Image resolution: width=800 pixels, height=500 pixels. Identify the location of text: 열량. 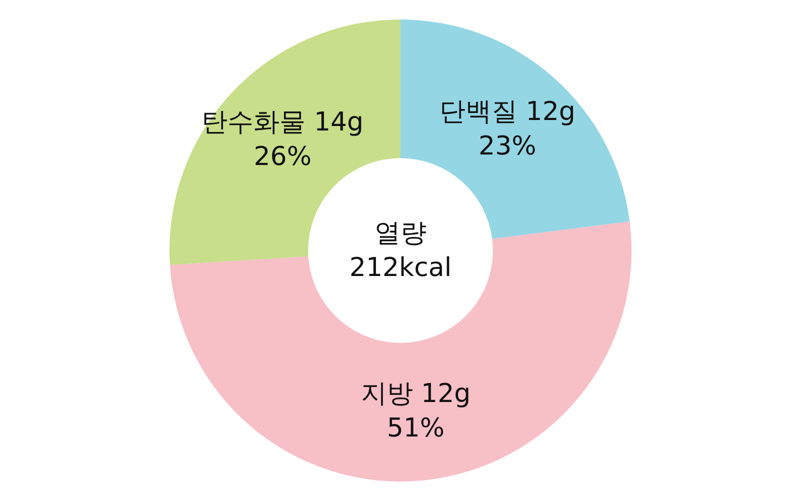
(400, 233).